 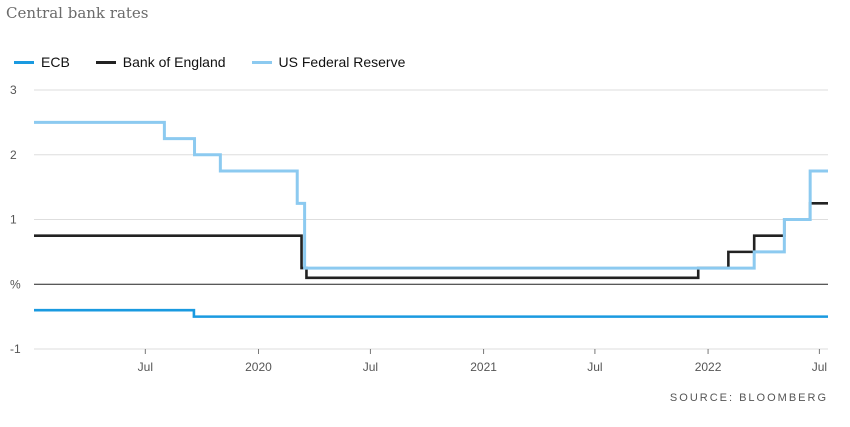 What do you see at coordinates (431, 313) in the screenshot?
I see `series-line-ecb` at bounding box center [431, 313].